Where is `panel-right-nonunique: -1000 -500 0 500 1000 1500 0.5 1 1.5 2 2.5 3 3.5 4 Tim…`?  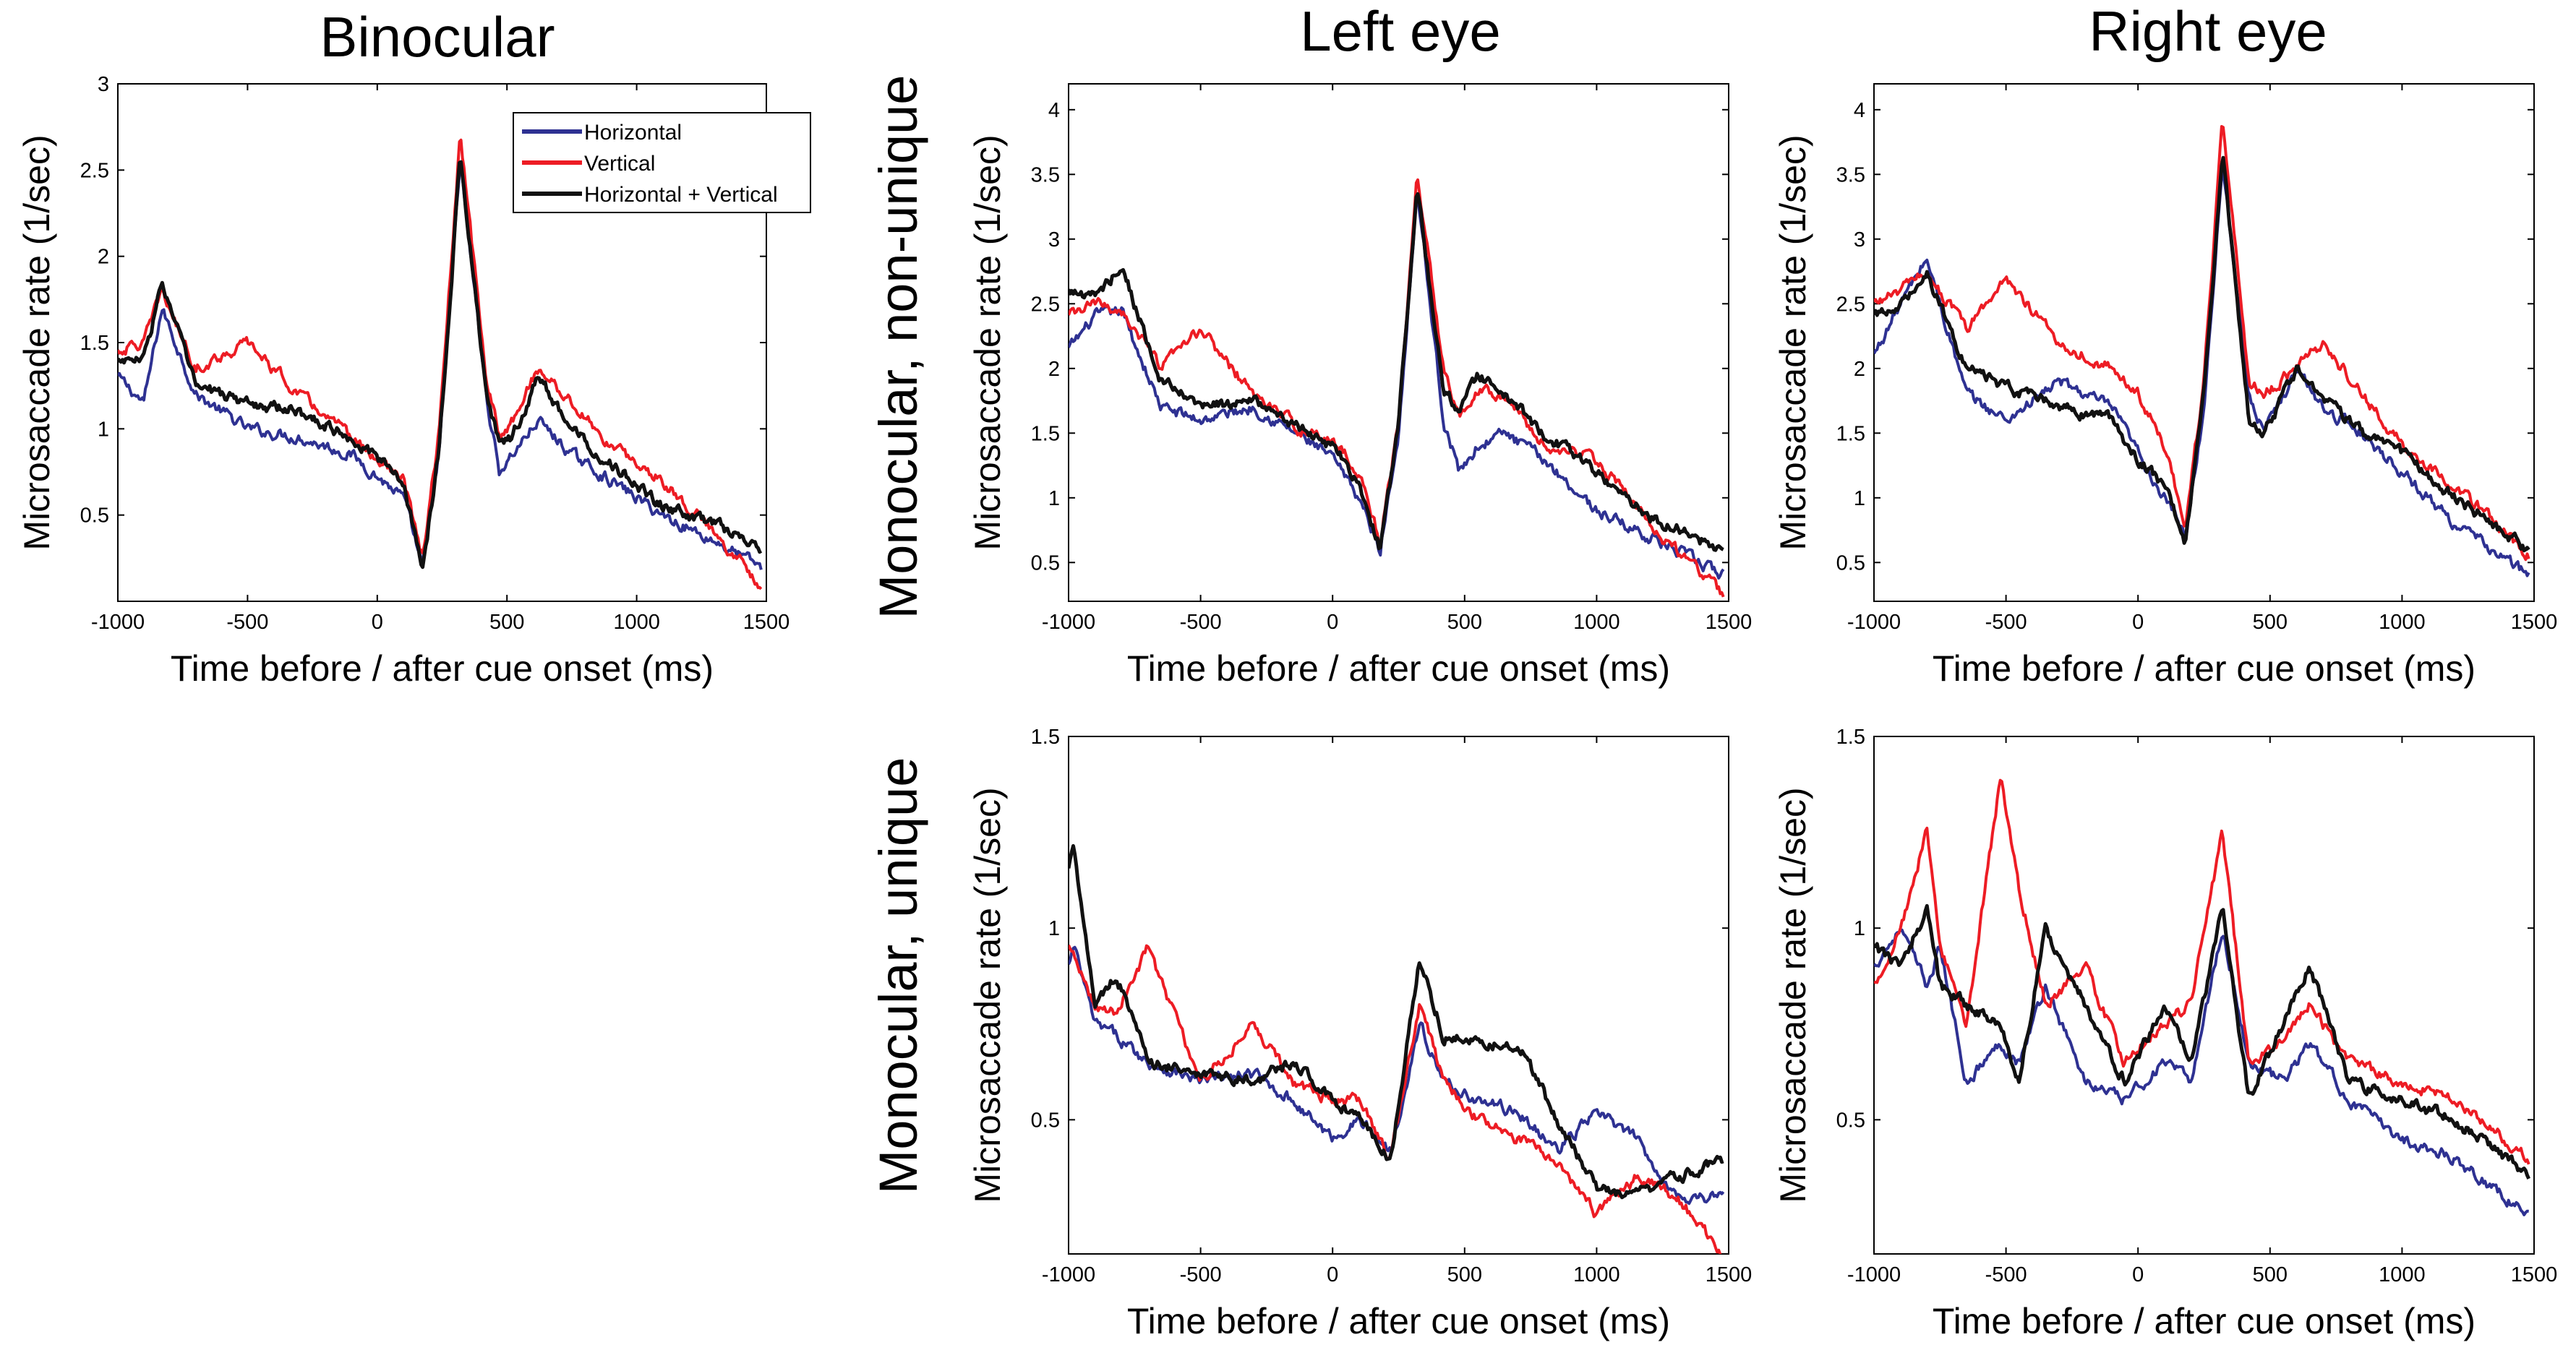 panel-right-nonunique: -1000 -500 0 500 1000 1500 0.5 1 1.5 2 2.5 3 3.5 4 Tim… is located at coordinates (2165, 386).